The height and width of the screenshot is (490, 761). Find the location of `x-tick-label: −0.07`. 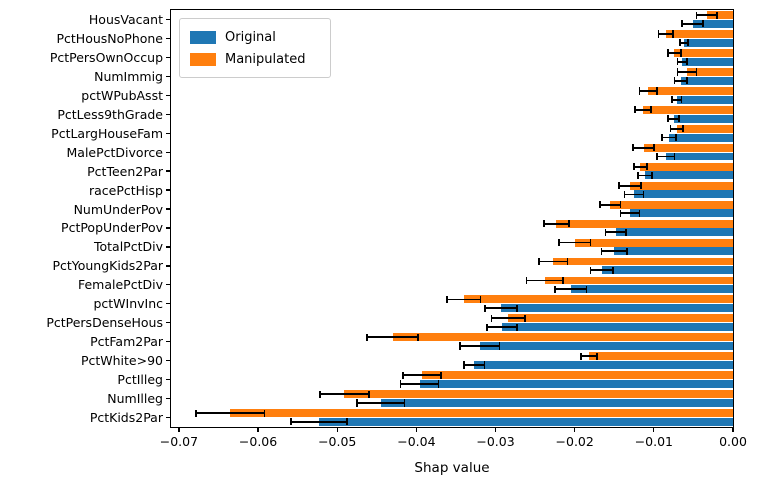

x-tick-label: −0.07 is located at coordinates (179, 441).